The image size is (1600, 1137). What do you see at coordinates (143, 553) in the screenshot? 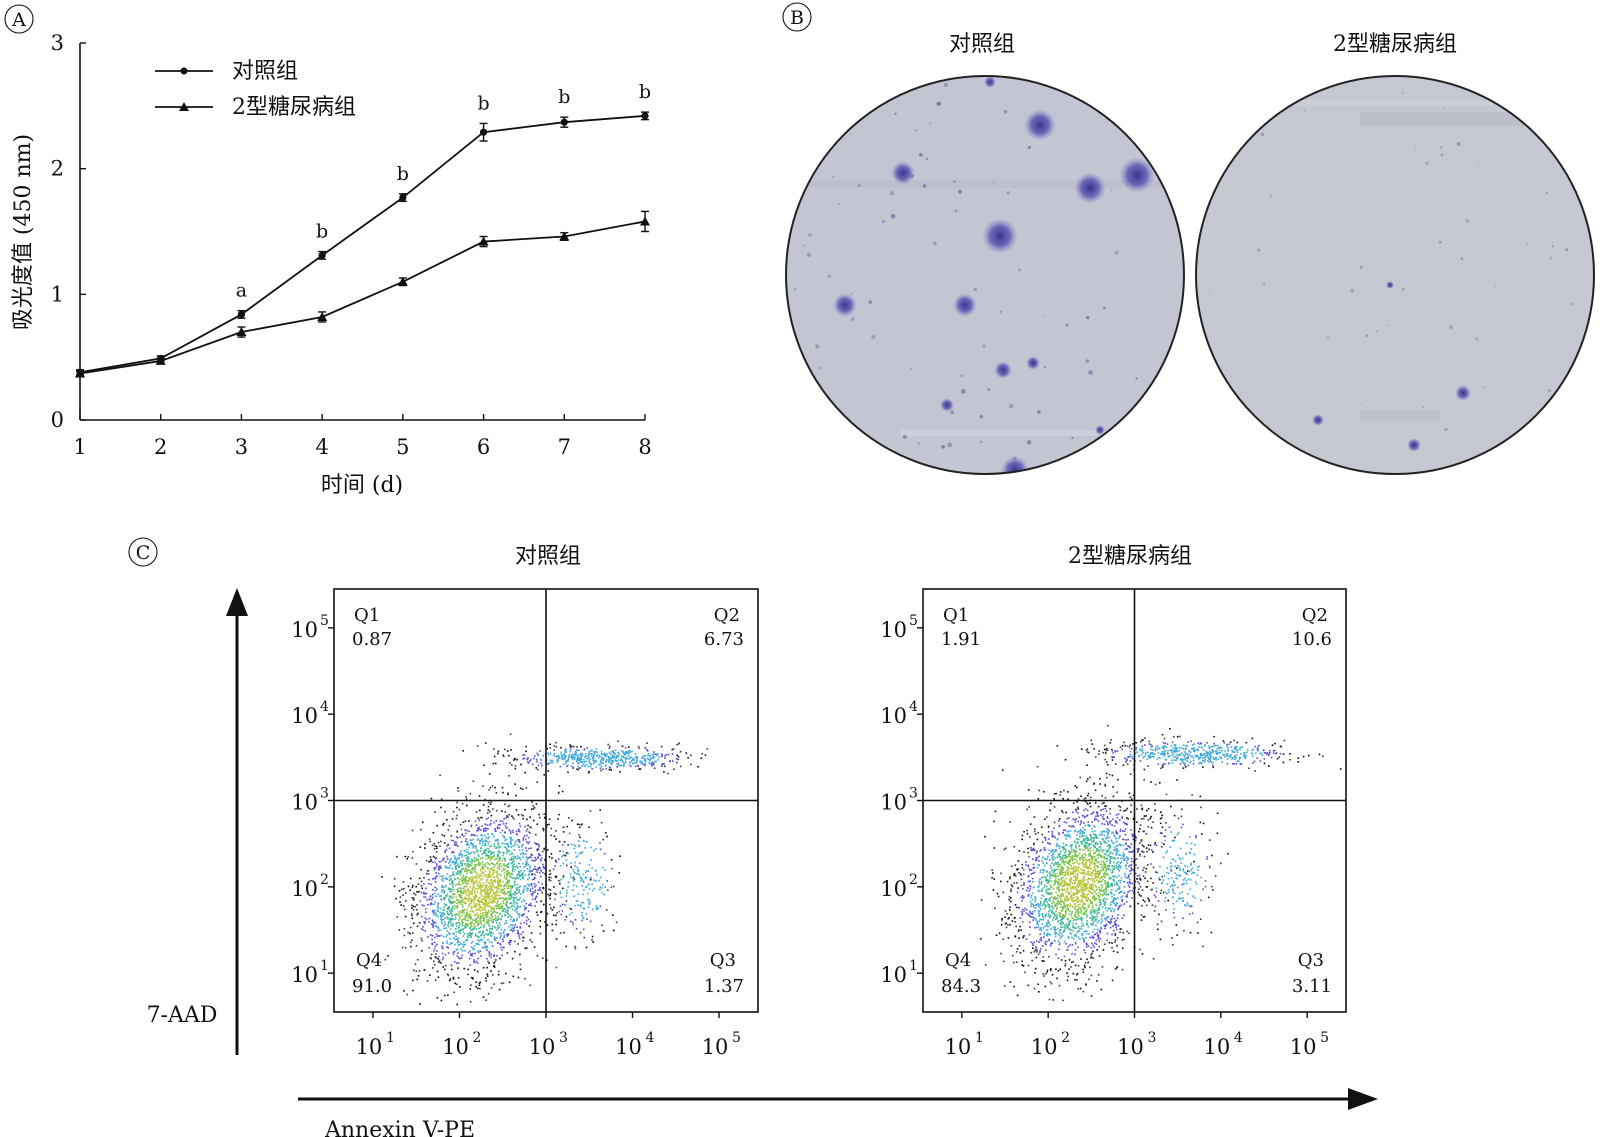
I see `panel-c-letter: C` at bounding box center [143, 553].